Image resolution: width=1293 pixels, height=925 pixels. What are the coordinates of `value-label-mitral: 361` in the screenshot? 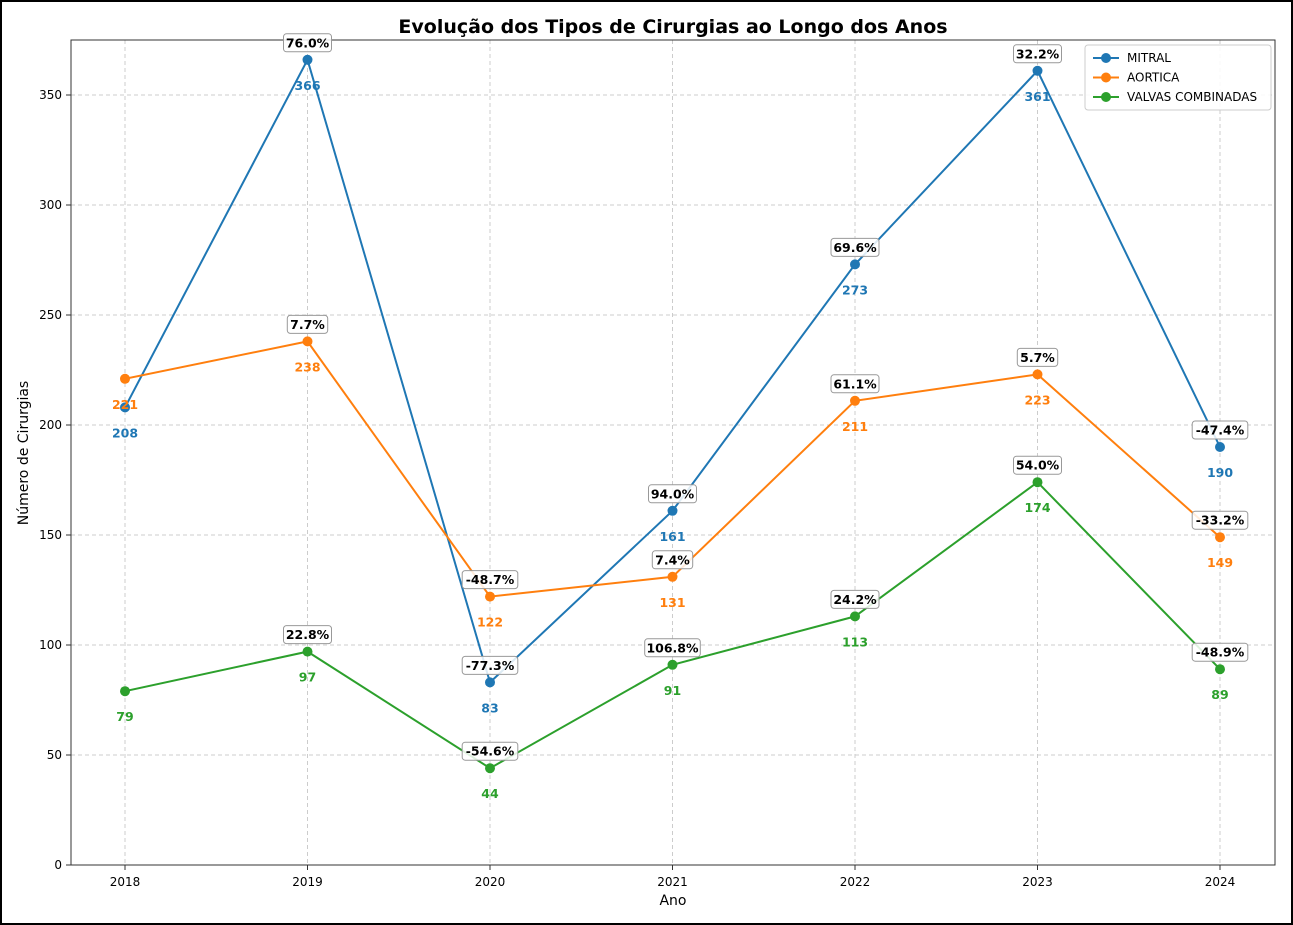 It's located at (1037, 96).